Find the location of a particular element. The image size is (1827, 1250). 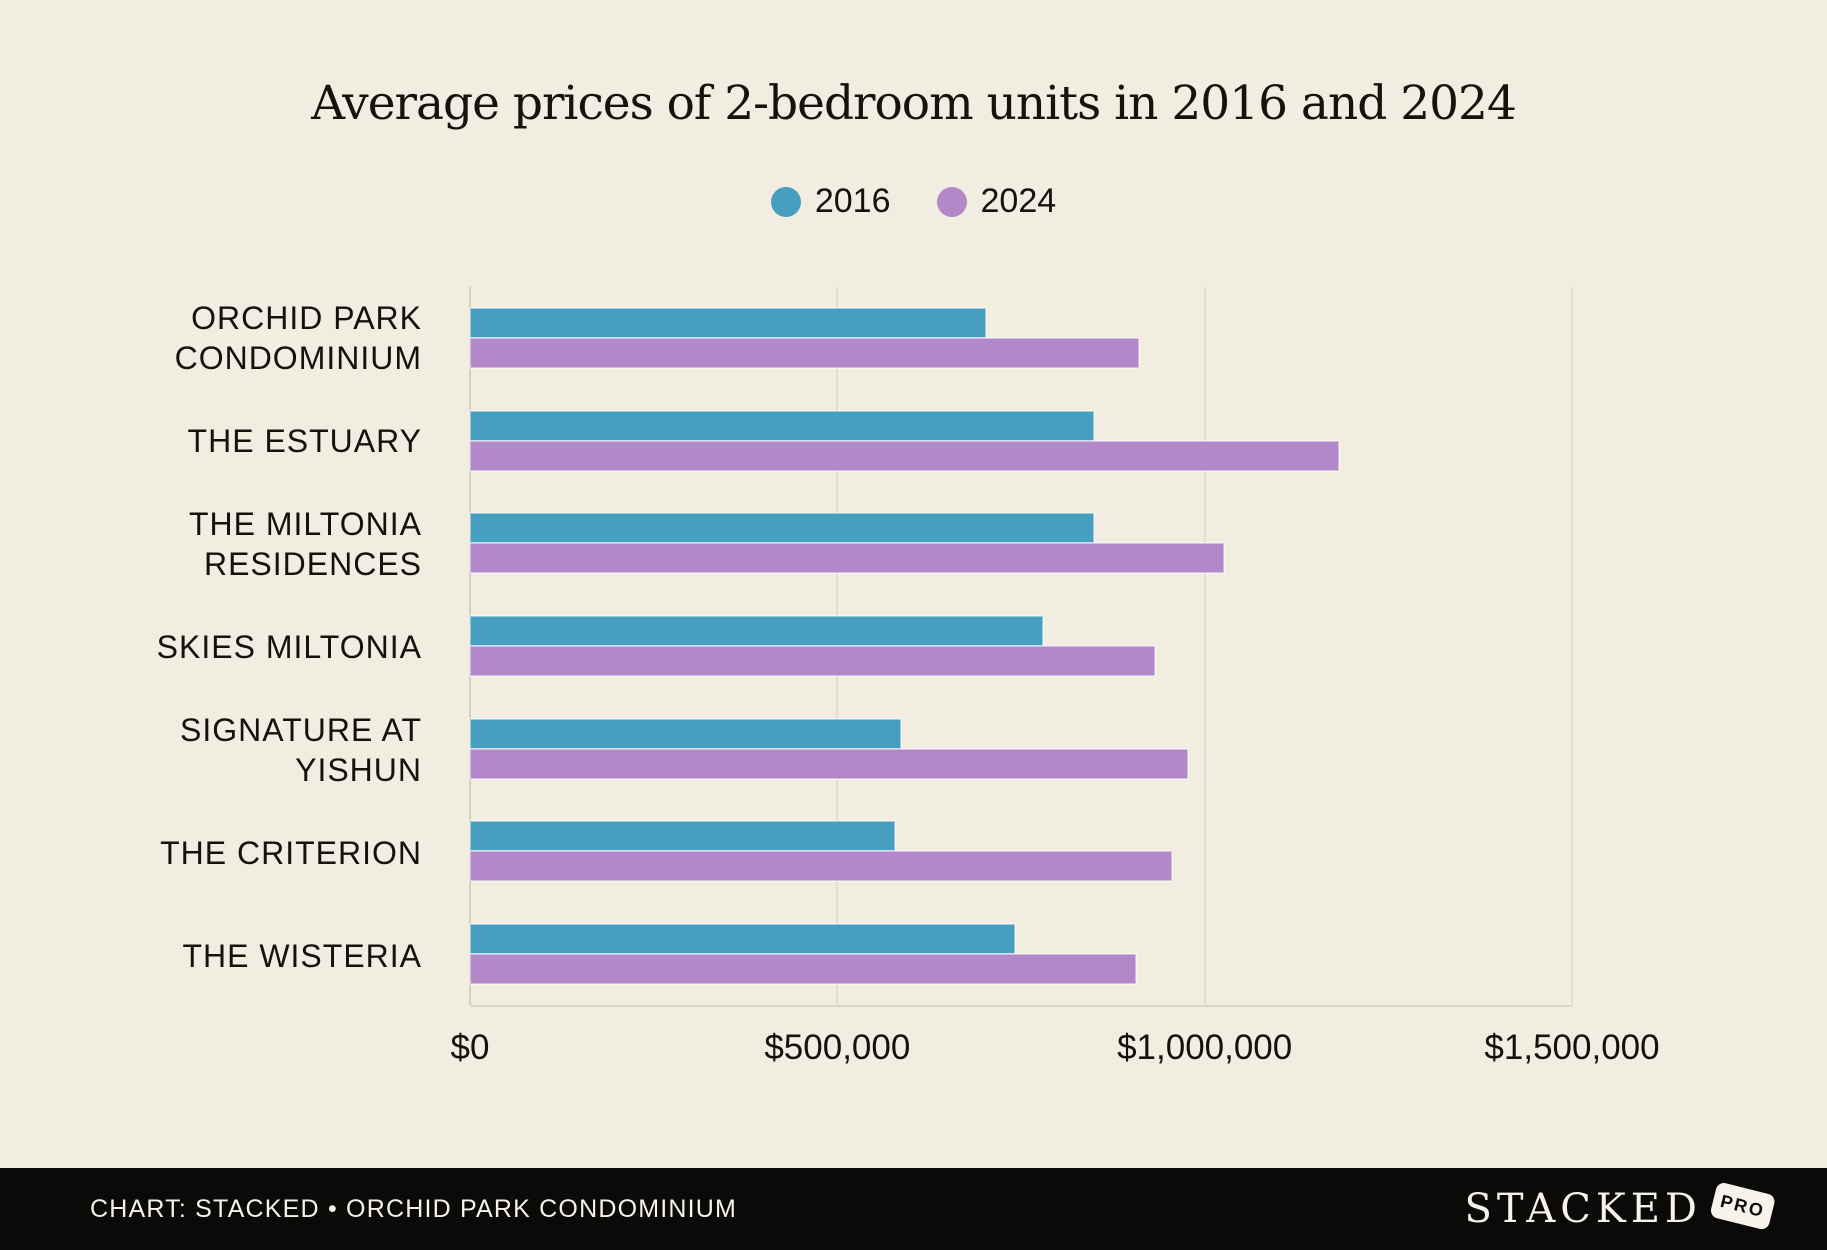

x-tick-label: $500,000 is located at coordinates (837, 1047).